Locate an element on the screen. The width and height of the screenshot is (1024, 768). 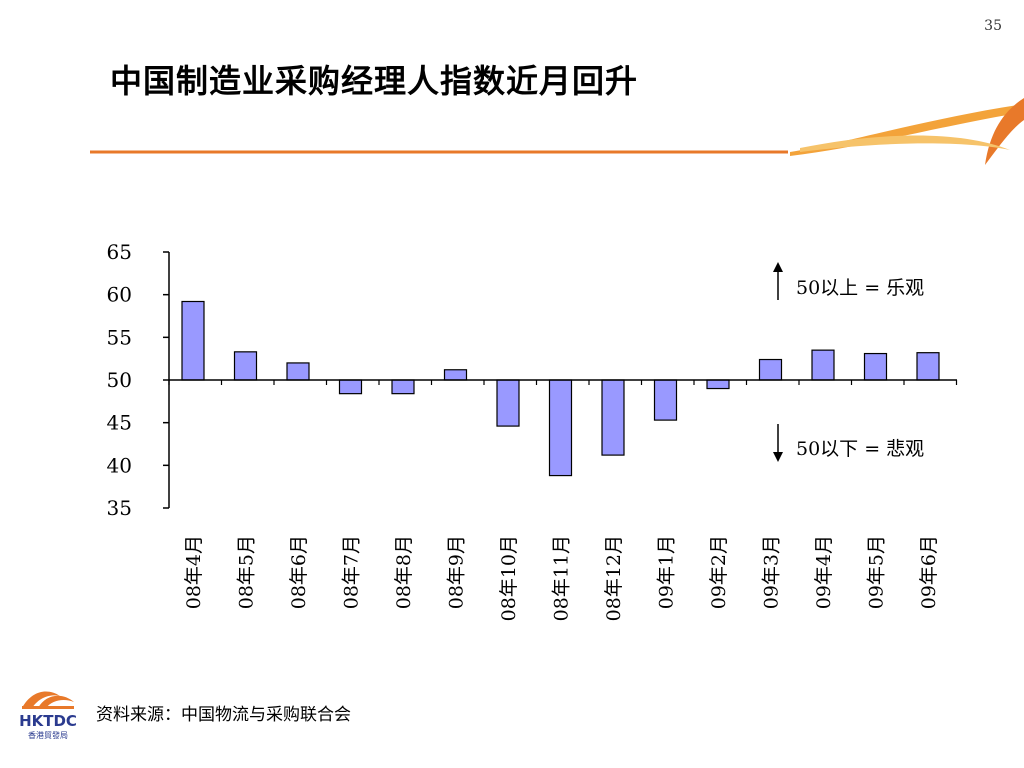
orange-swoosh-highlight is located at coordinates (905, 143).